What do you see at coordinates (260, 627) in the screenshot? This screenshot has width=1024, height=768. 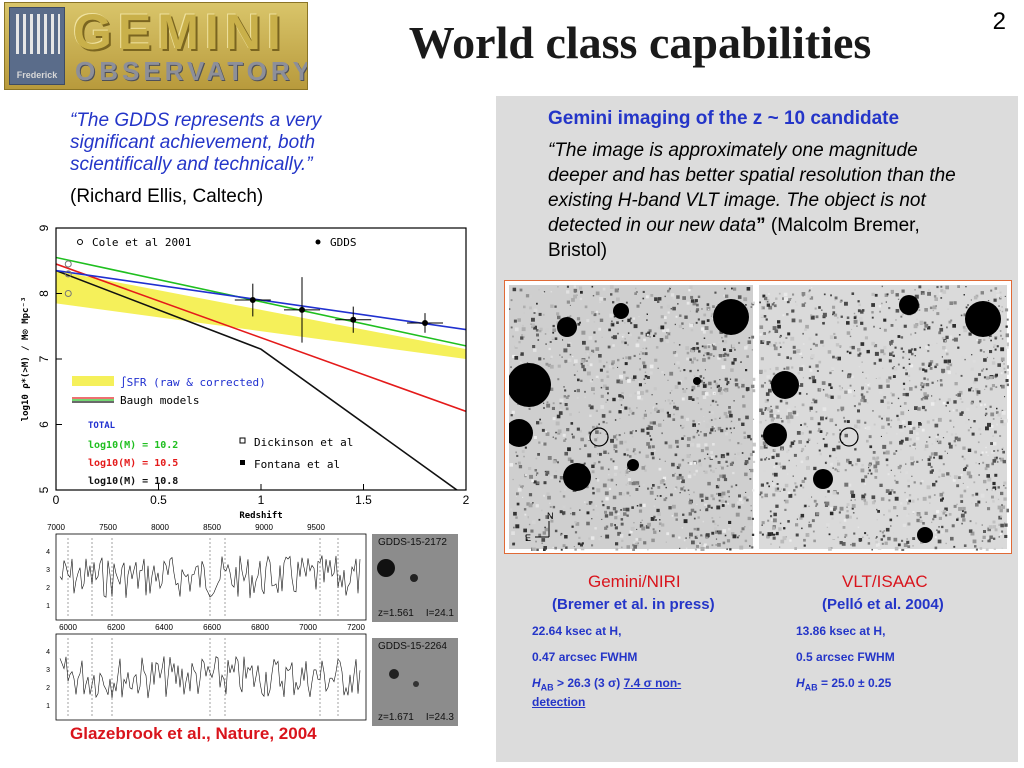 I see `spectra-mid-tick: 6800` at bounding box center [260, 627].